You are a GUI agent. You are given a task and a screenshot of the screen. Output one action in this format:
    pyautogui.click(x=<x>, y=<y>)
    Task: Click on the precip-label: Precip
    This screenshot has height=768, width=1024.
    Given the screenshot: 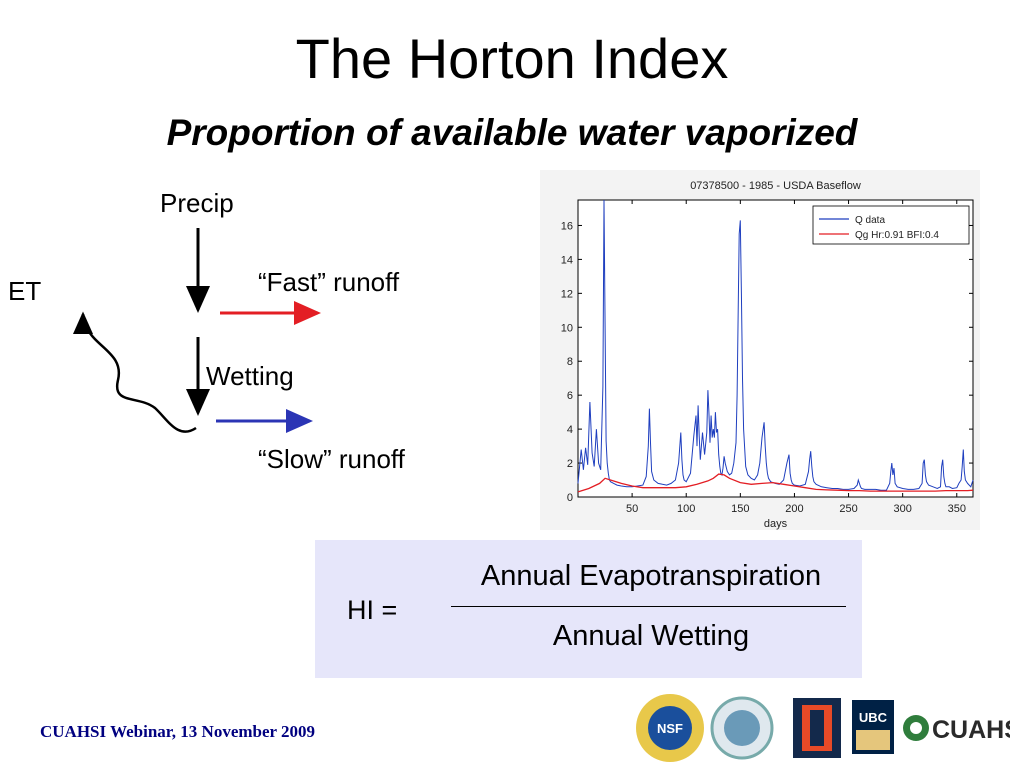 What is the action you would take?
    pyautogui.click(x=197, y=203)
    